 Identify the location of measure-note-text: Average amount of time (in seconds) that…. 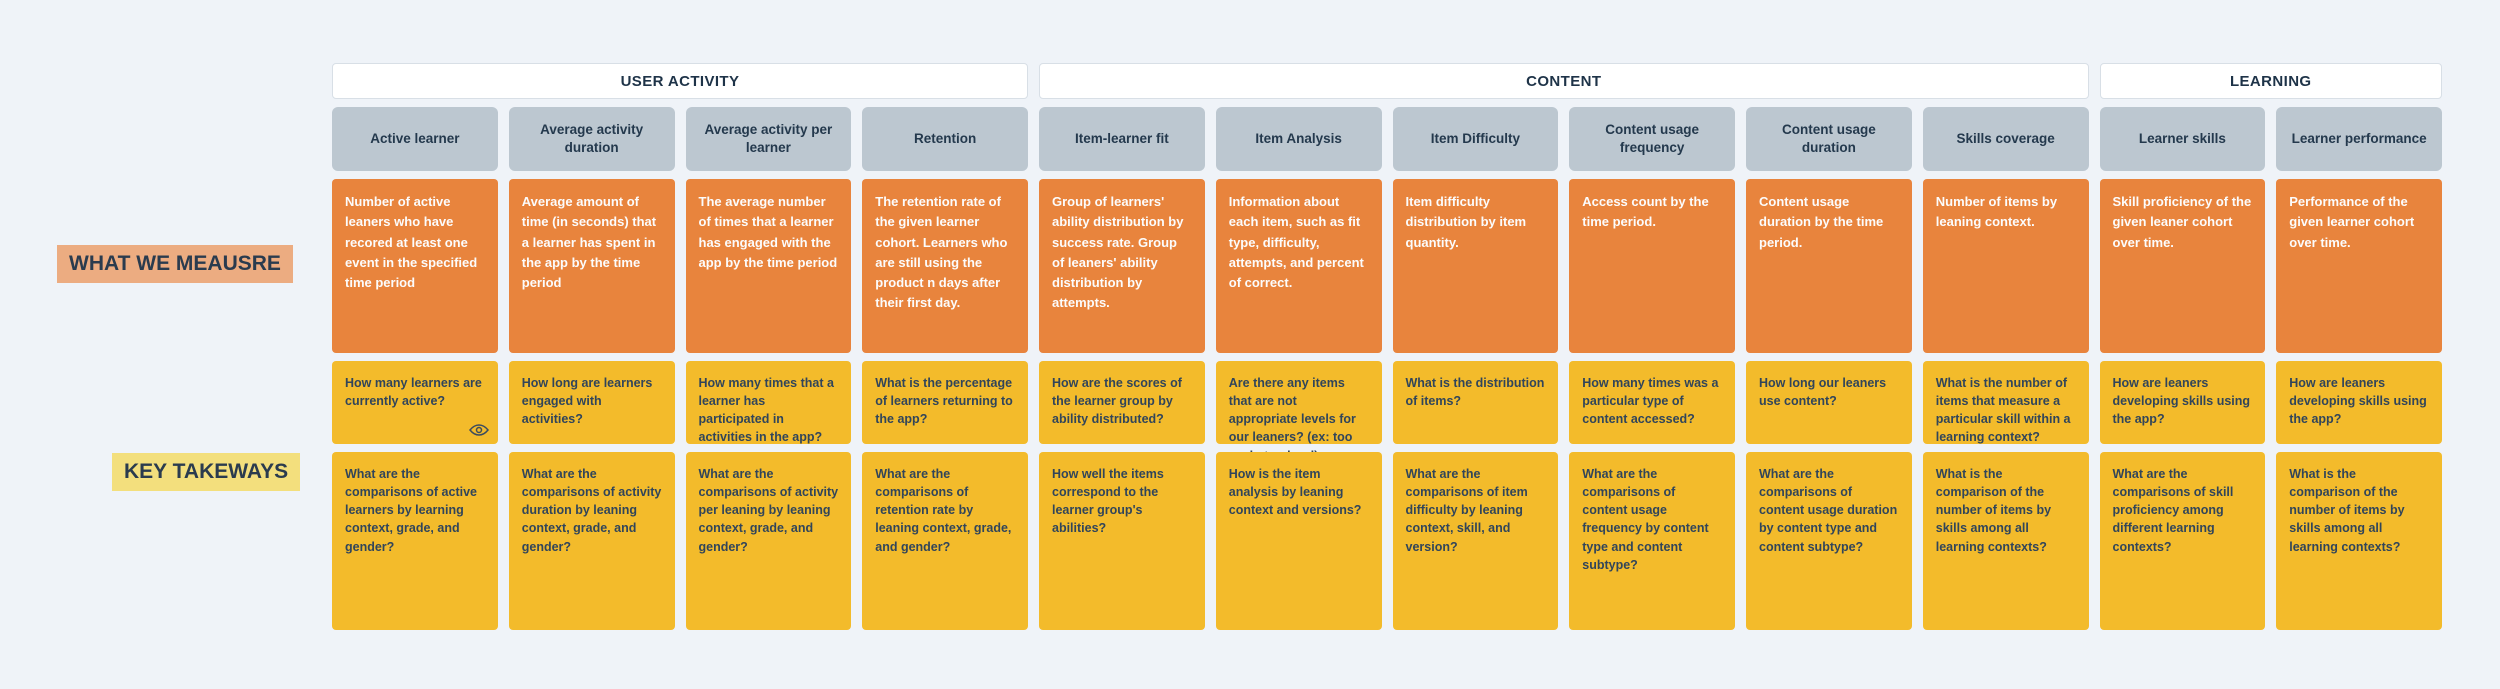
(589, 242).